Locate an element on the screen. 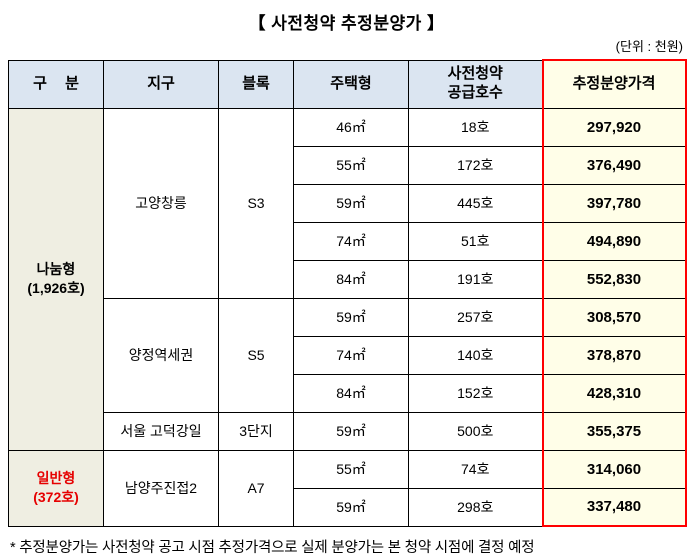 The image size is (693, 557). cell-supply: 191호 is located at coordinates (475, 279).